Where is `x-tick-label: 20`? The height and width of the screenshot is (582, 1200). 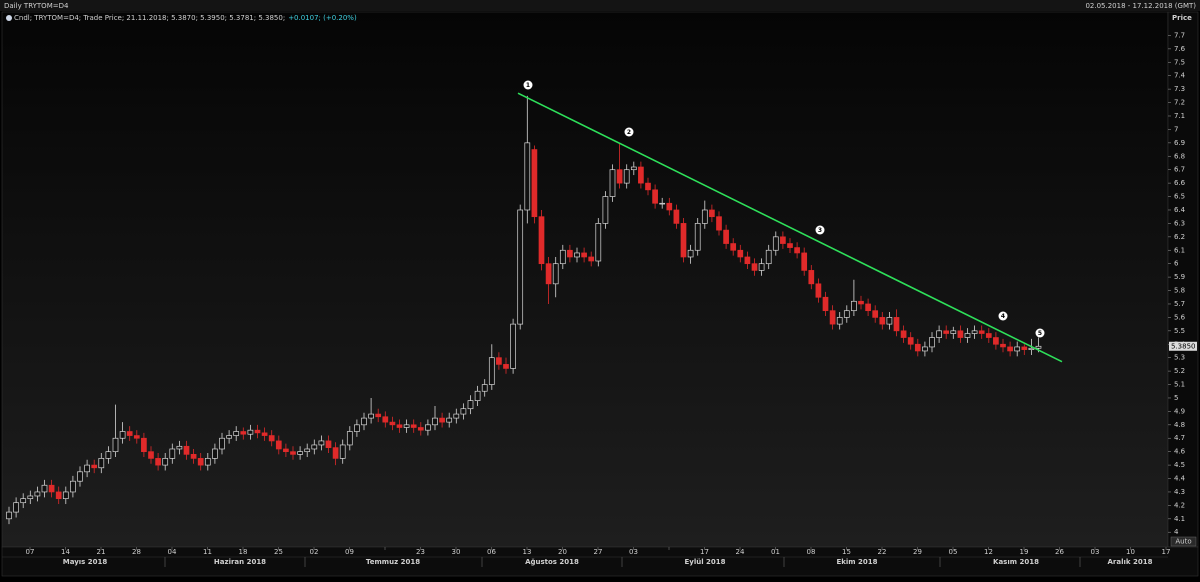 x-tick-label: 20 is located at coordinates (562, 552).